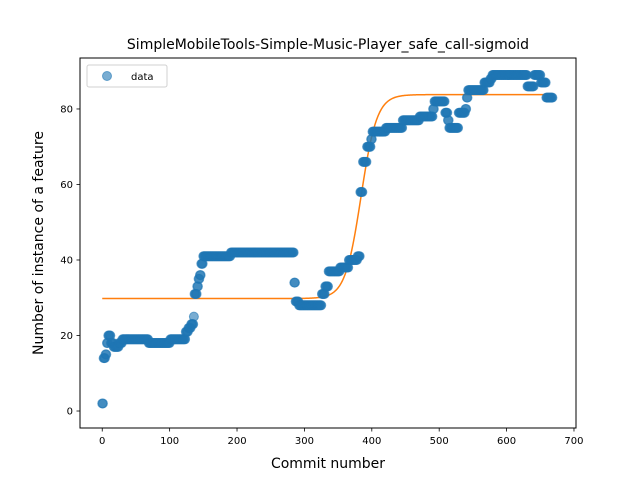 The width and height of the screenshot is (640, 480). I want to click on x-tick-label: 700, so click(573, 441).